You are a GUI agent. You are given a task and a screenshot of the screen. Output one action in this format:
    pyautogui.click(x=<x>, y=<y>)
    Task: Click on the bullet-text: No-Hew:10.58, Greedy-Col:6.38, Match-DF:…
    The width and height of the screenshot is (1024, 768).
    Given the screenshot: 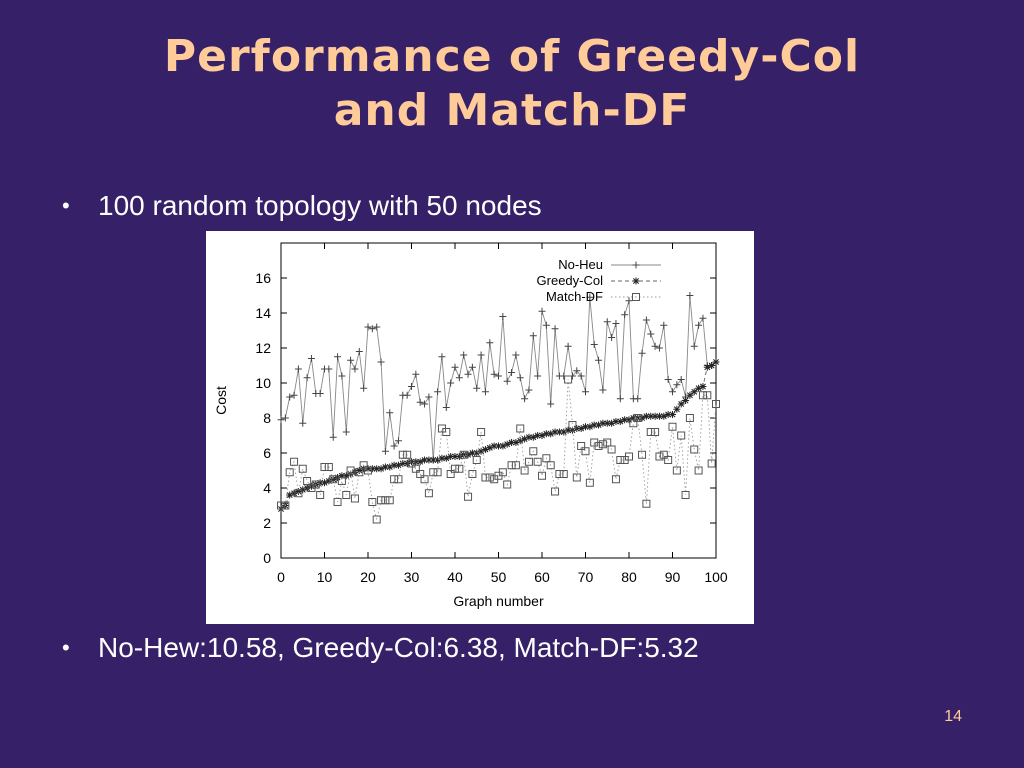 What is the action you would take?
    pyautogui.click(x=398, y=647)
    